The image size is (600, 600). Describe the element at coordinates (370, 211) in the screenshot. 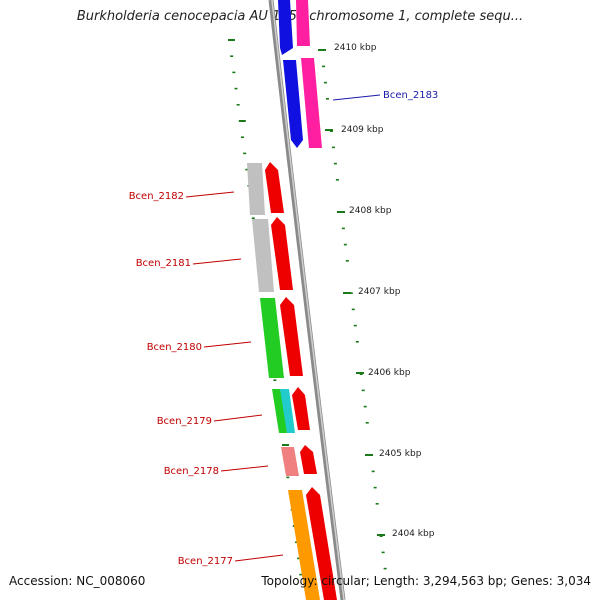

I see `scale-label: 2408 kbp` at that location.